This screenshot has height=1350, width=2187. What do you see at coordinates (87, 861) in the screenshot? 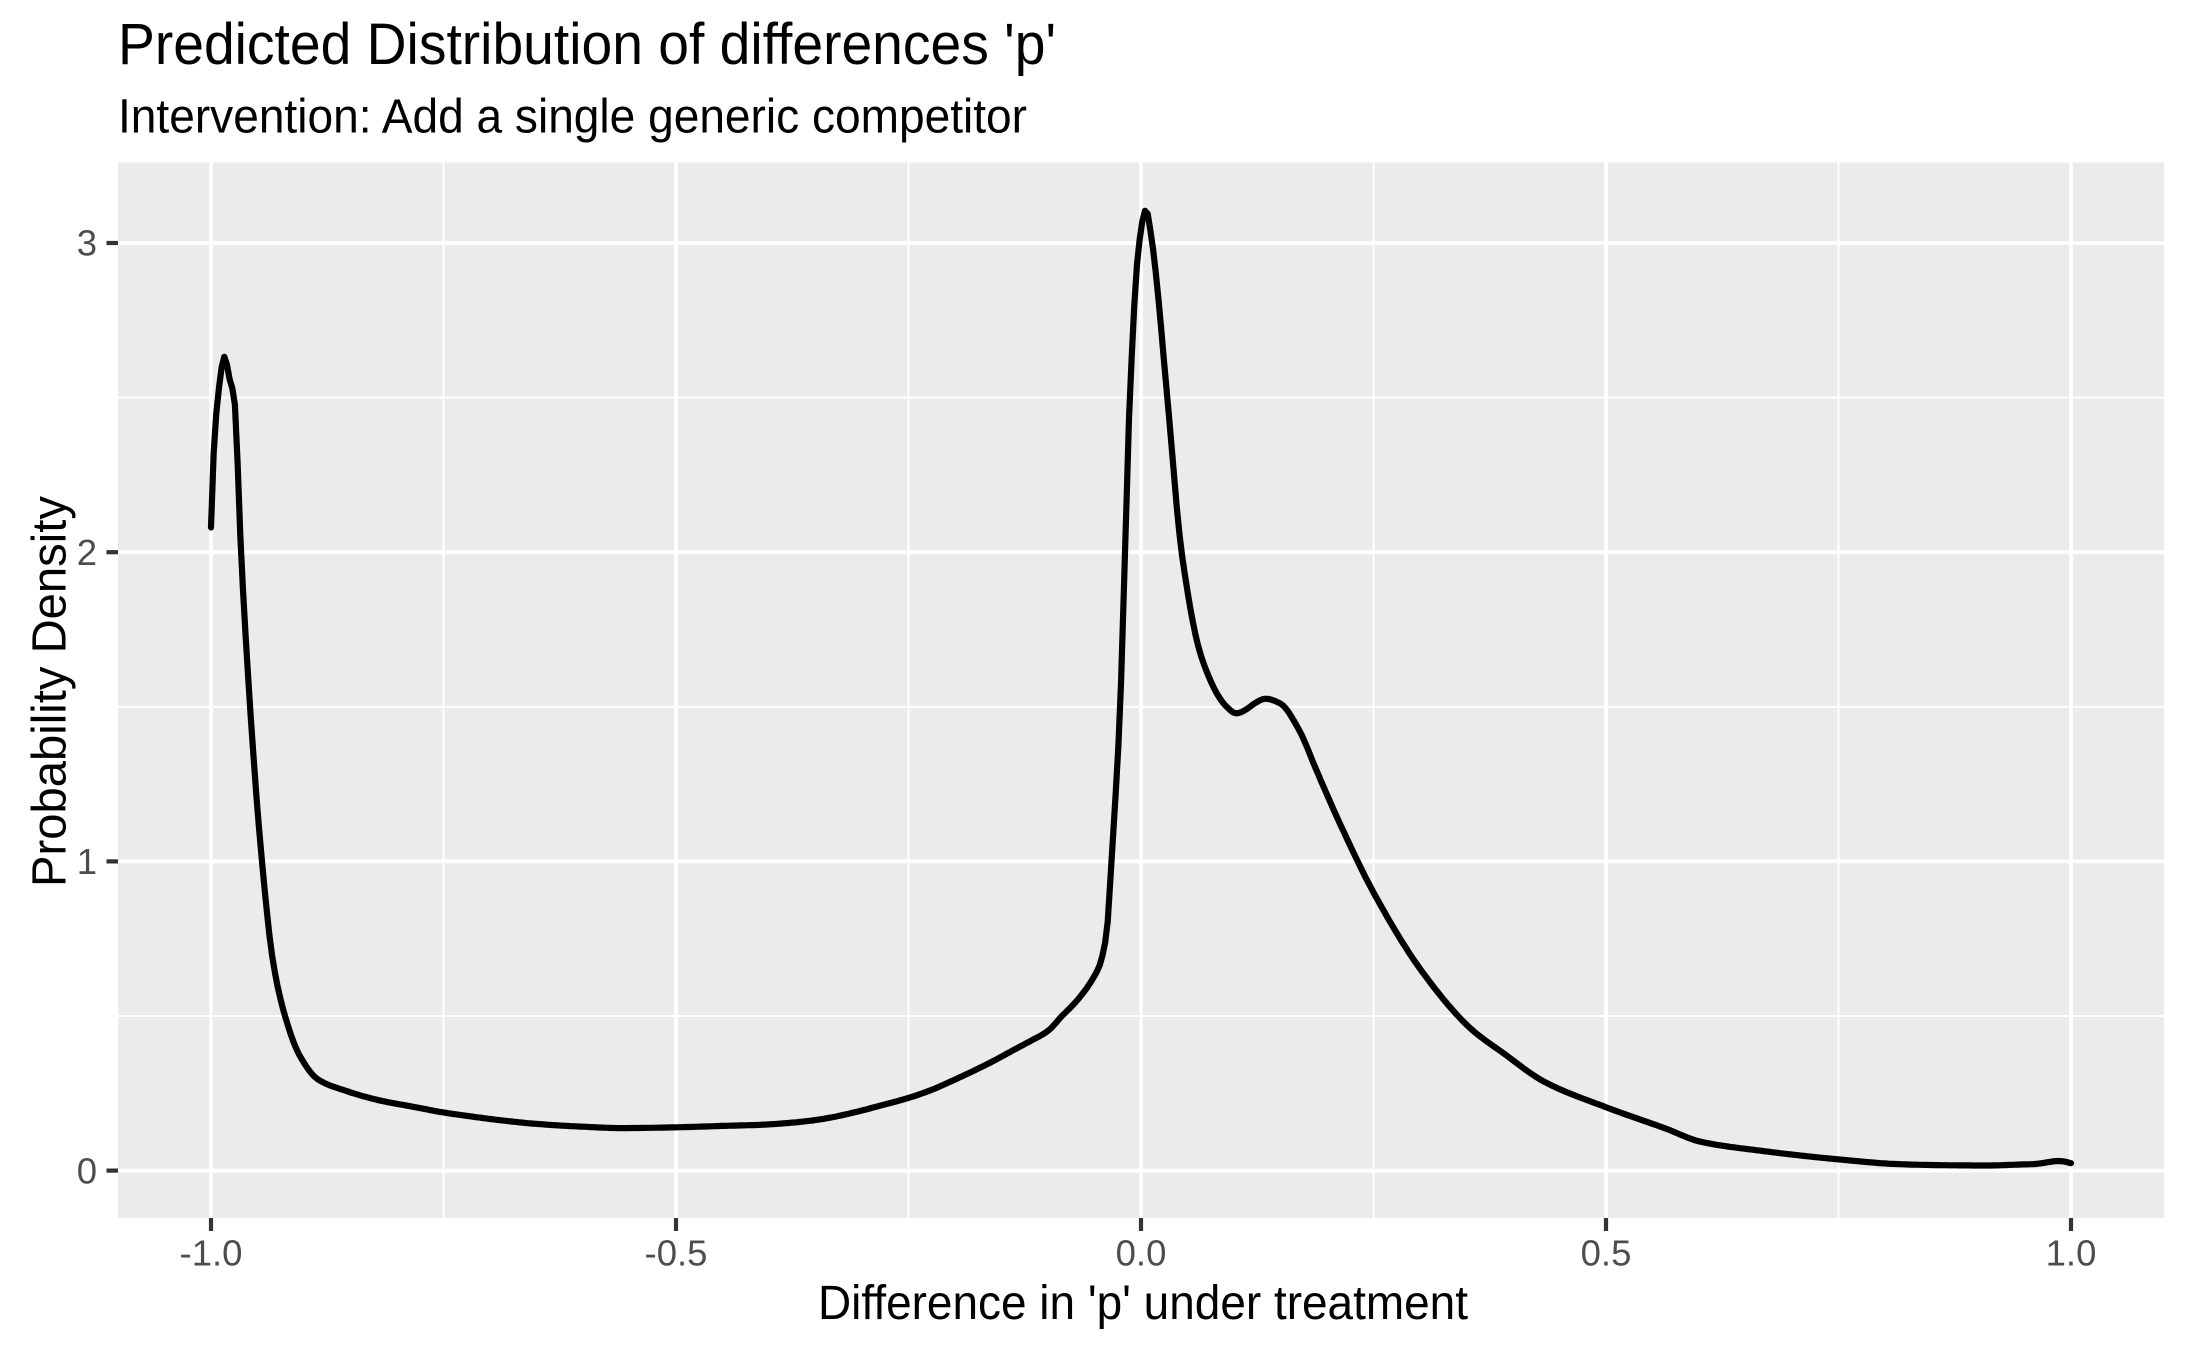
I see `svg-text: 1` at bounding box center [87, 861].